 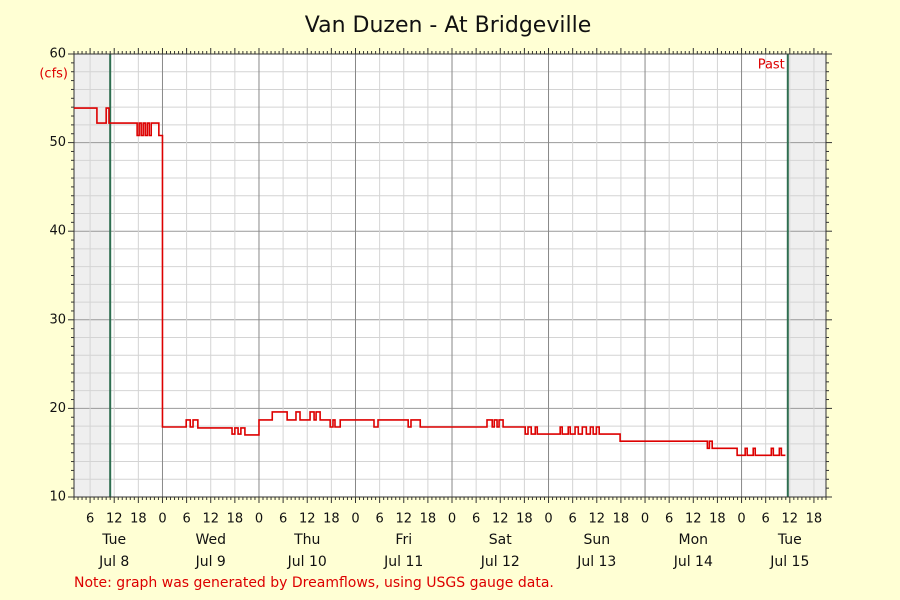 I want to click on y-tick-label: 30, so click(x=57, y=319).